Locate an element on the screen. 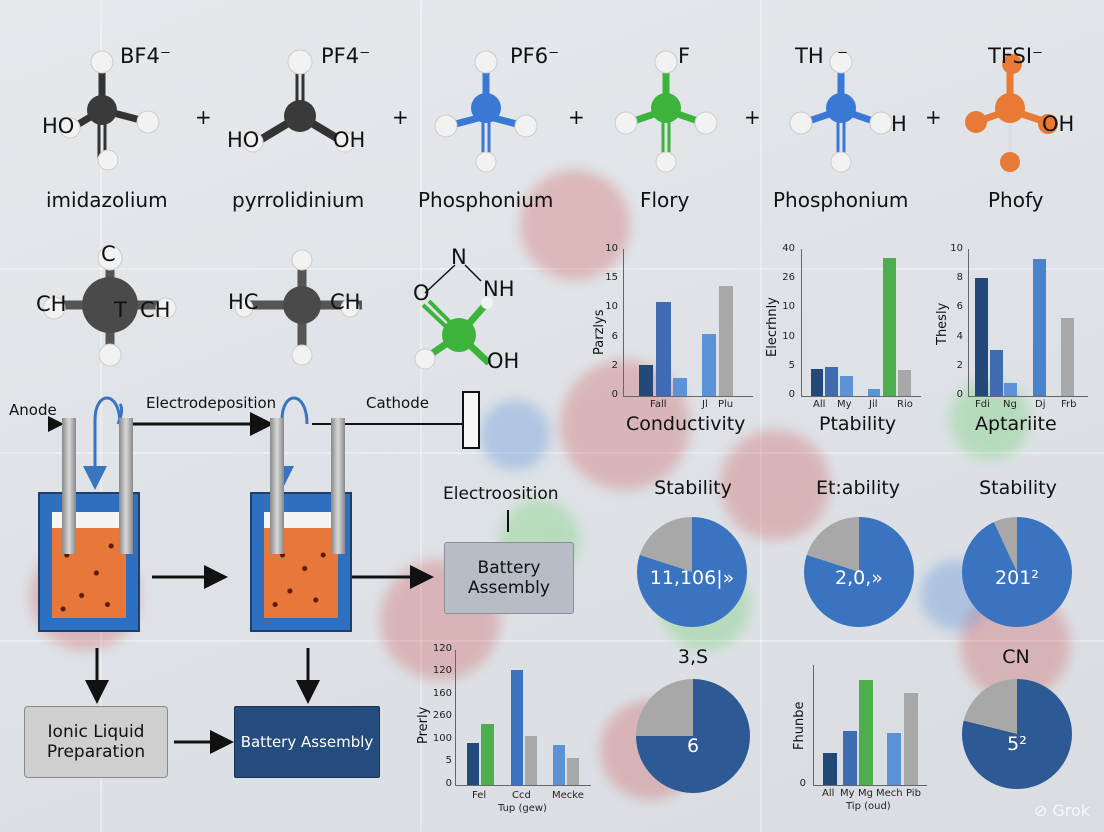 This screenshot has height=832, width=1104. atom-label-top: C is located at coordinates (108, 254).